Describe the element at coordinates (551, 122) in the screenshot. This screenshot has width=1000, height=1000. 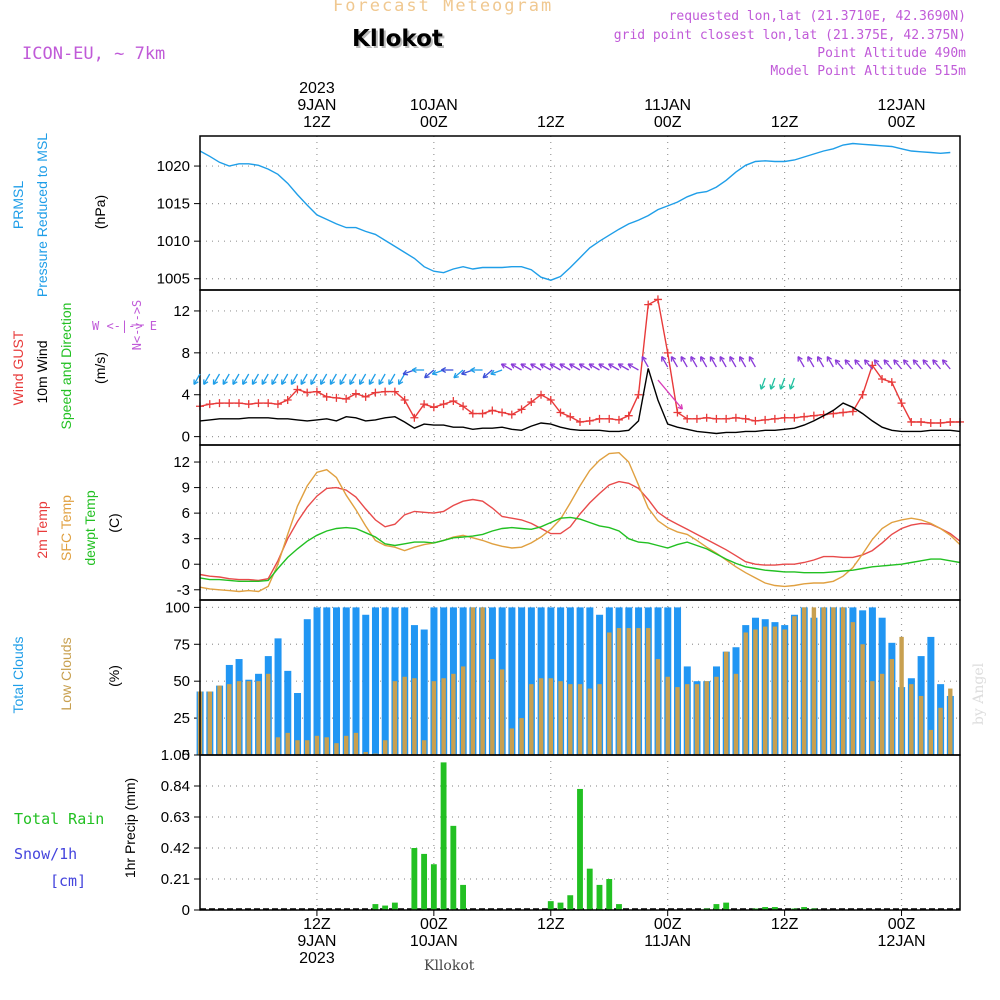
I see `top-time-label: 12Z` at that location.